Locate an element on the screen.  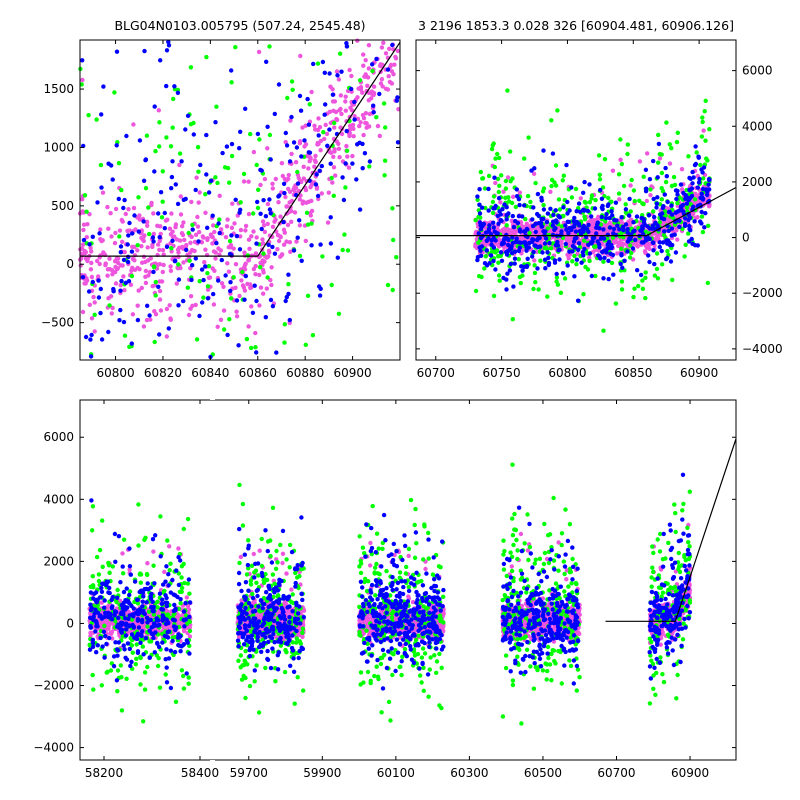
points-top-right is located at coordinates (592, 210).